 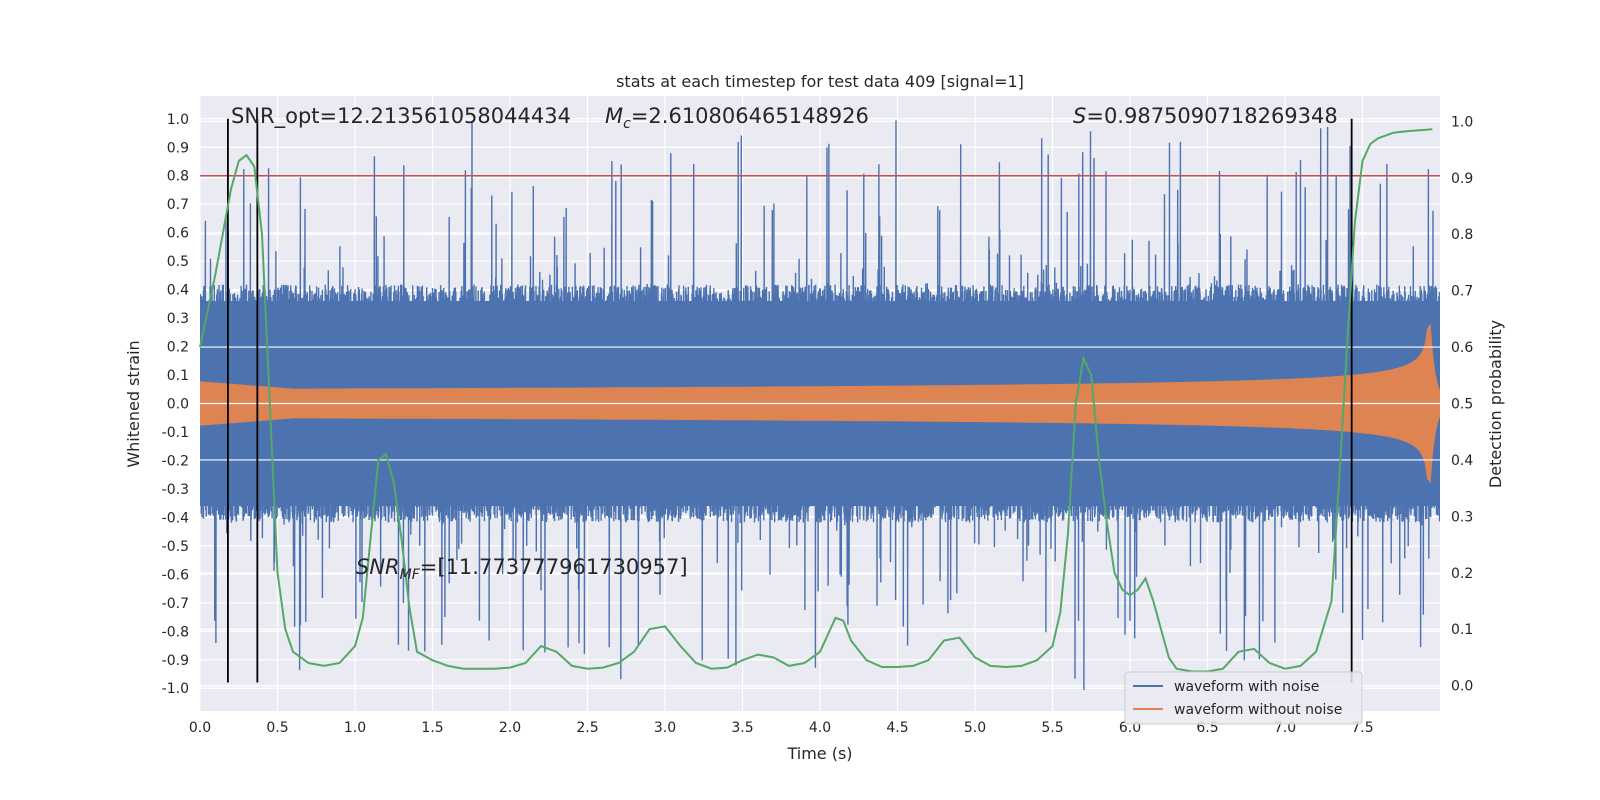 I want to click on chirp-mass-symbol: M, so click(x=614, y=116).